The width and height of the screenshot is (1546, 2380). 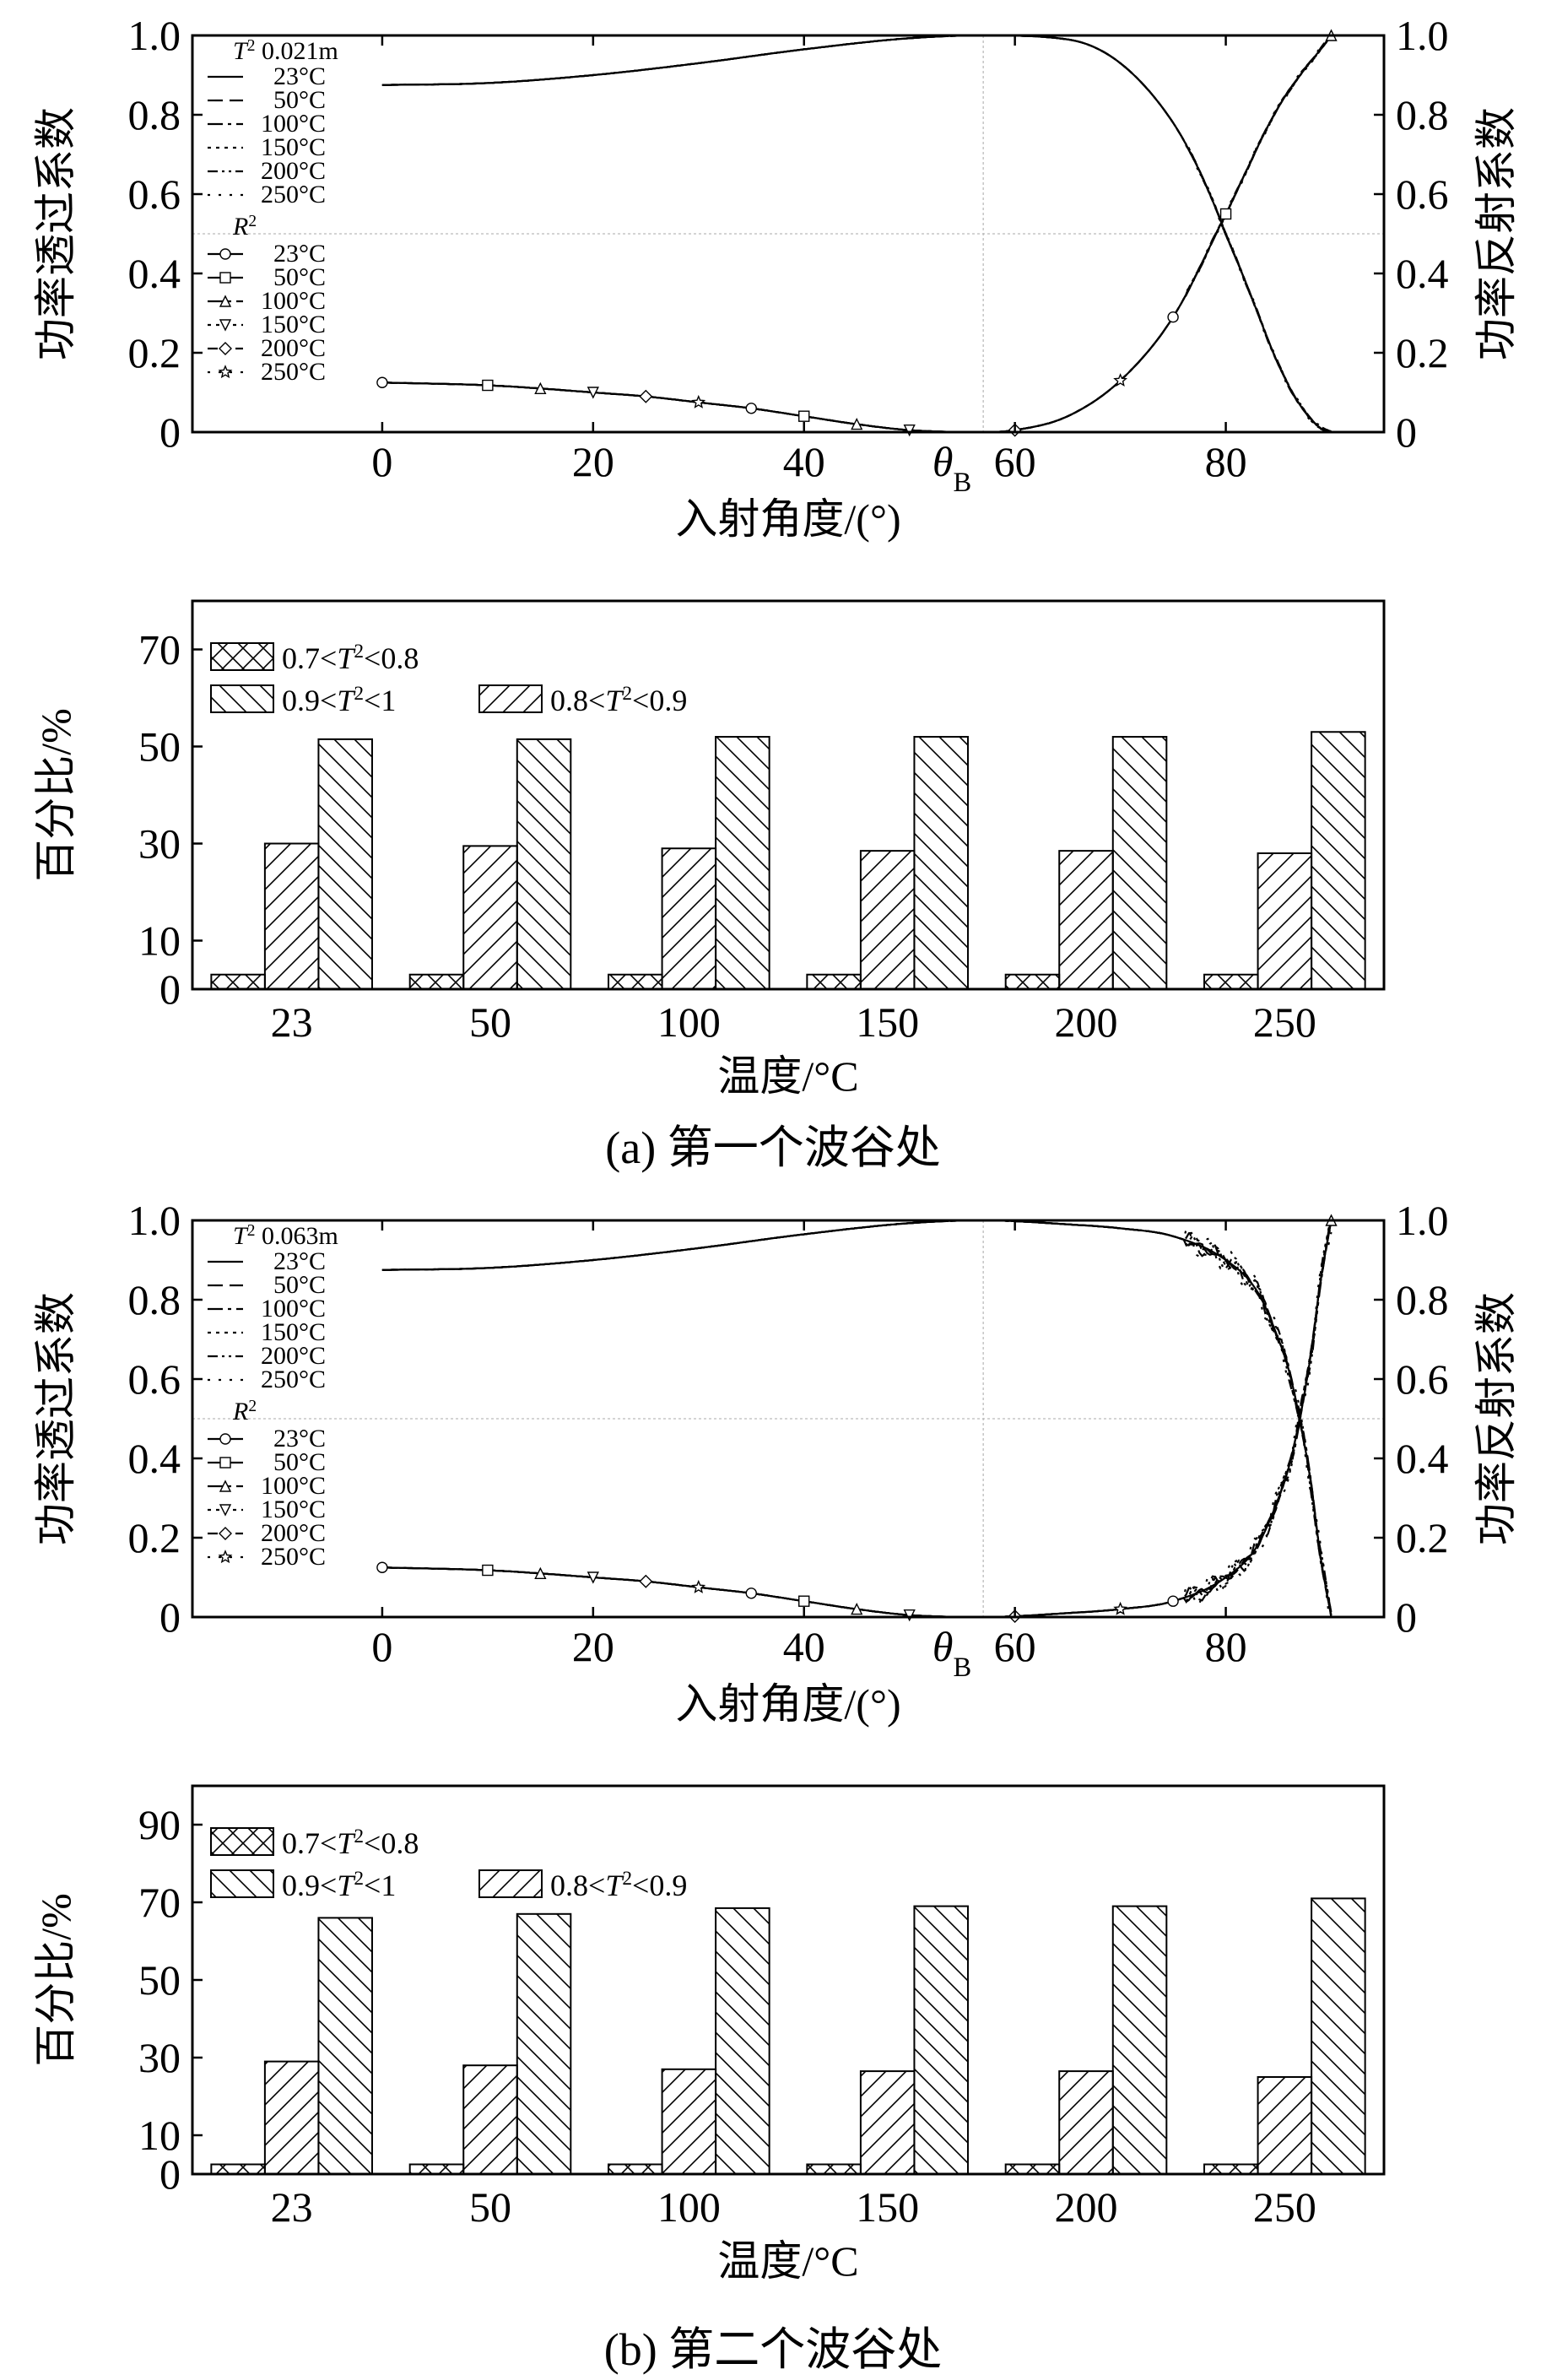 What do you see at coordinates (160, 2057) in the screenshot?
I see `y-tick-label: 30` at bounding box center [160, 2057].